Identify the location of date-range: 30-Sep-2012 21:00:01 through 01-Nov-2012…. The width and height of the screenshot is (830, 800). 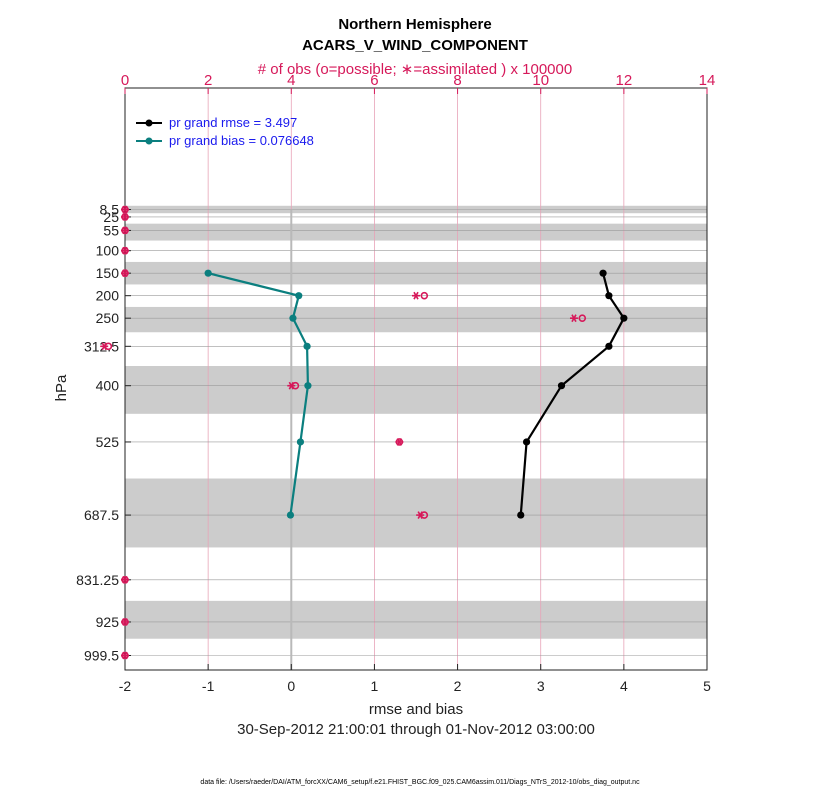
(416, 729).